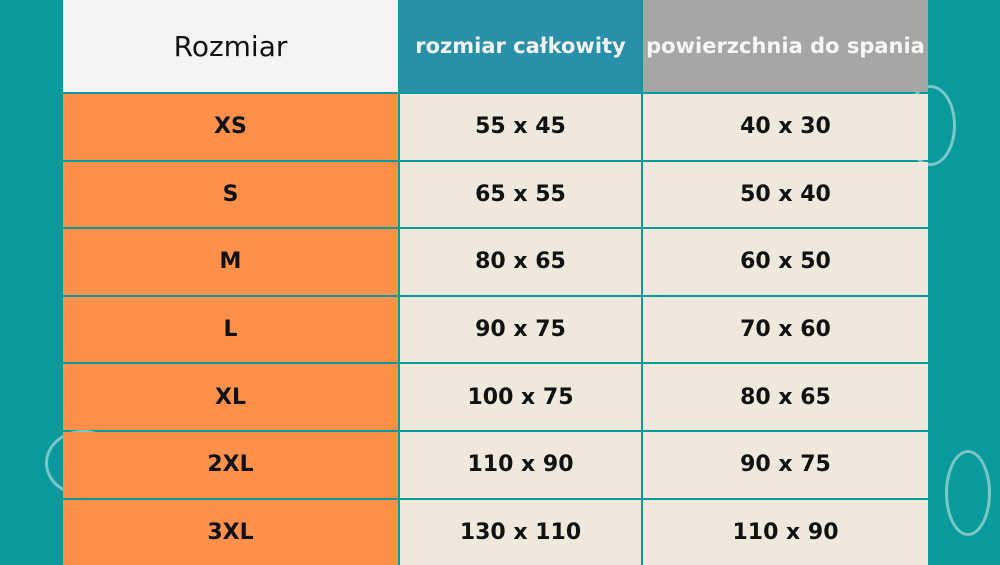  What do you see at coordinates (785, 397) in the screenshot?
I see `table-cell-sleep: 80 x 65` at bounding box center [785, 397].